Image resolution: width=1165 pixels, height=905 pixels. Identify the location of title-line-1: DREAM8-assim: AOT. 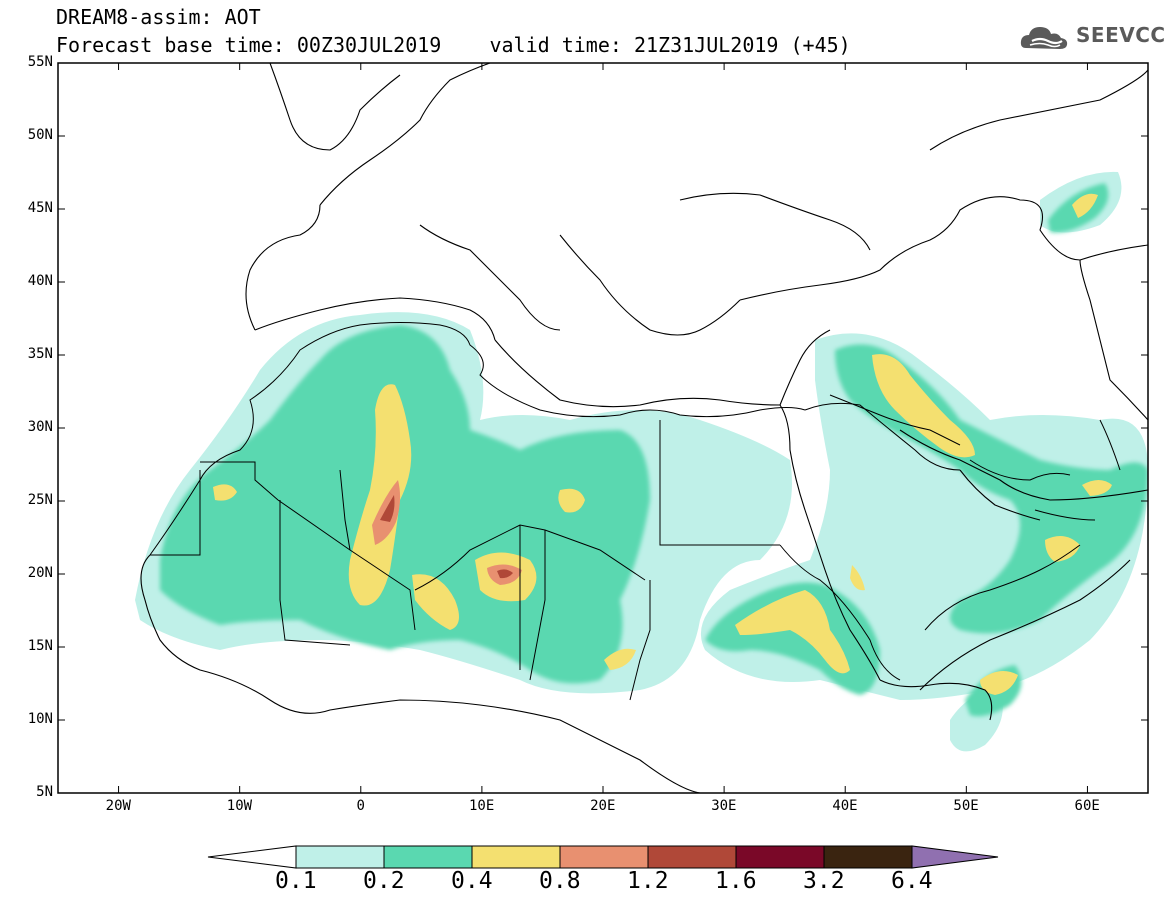
(158, 17).